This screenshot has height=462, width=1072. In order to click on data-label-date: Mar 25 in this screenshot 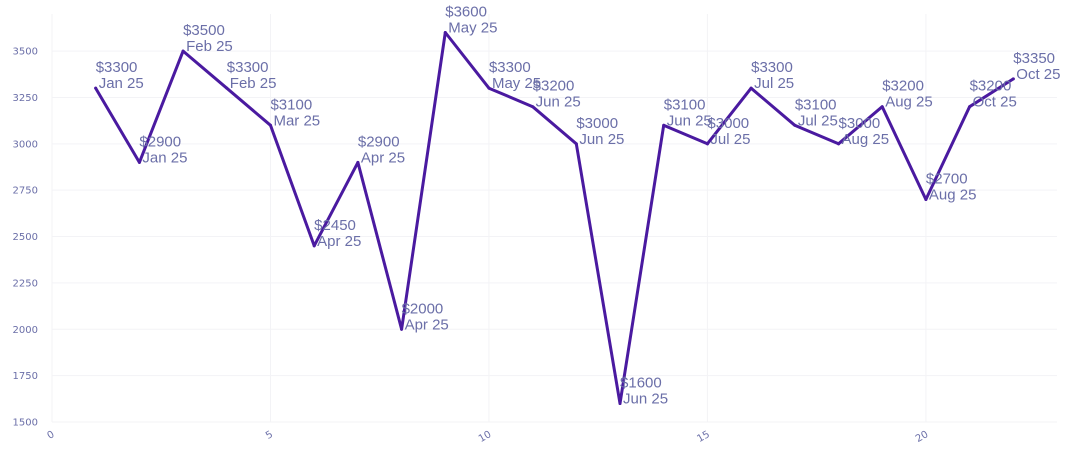, I will do `click(296, 120)`.